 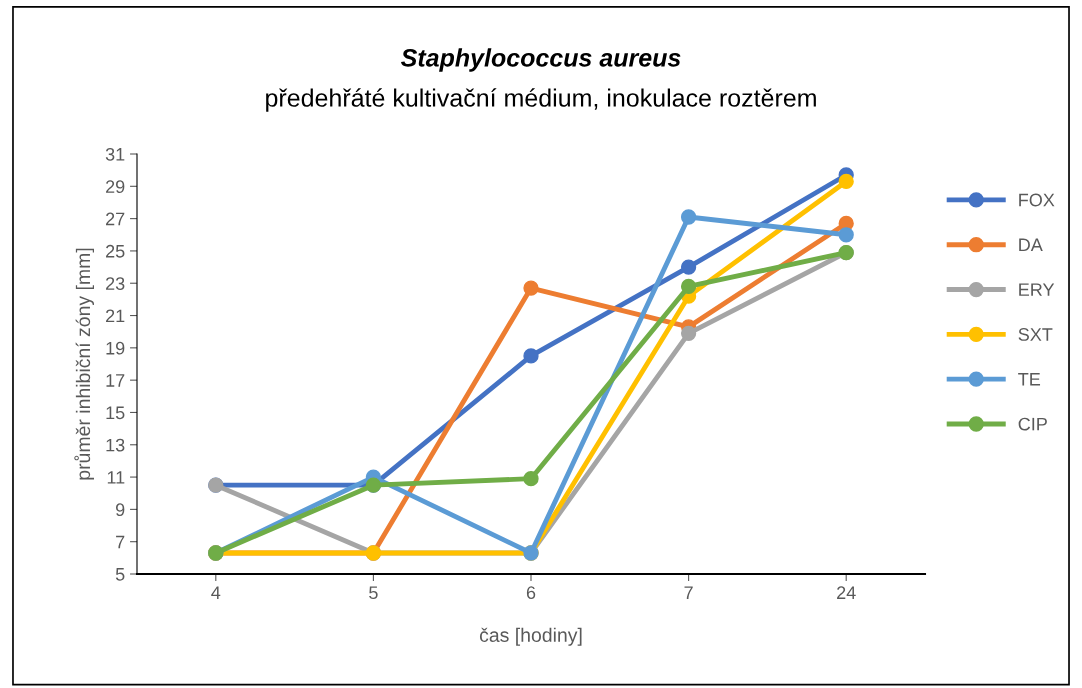 I want to click on y-tick-label: 15, so click(x=115, y=413).